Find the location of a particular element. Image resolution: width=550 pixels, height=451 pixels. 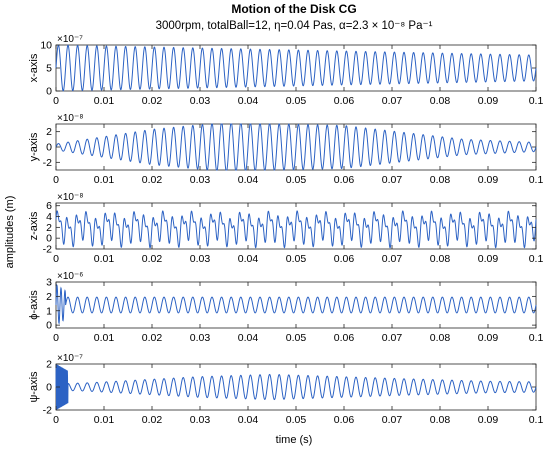

y-tick-label: 1 is located at coordinates (49, 311).